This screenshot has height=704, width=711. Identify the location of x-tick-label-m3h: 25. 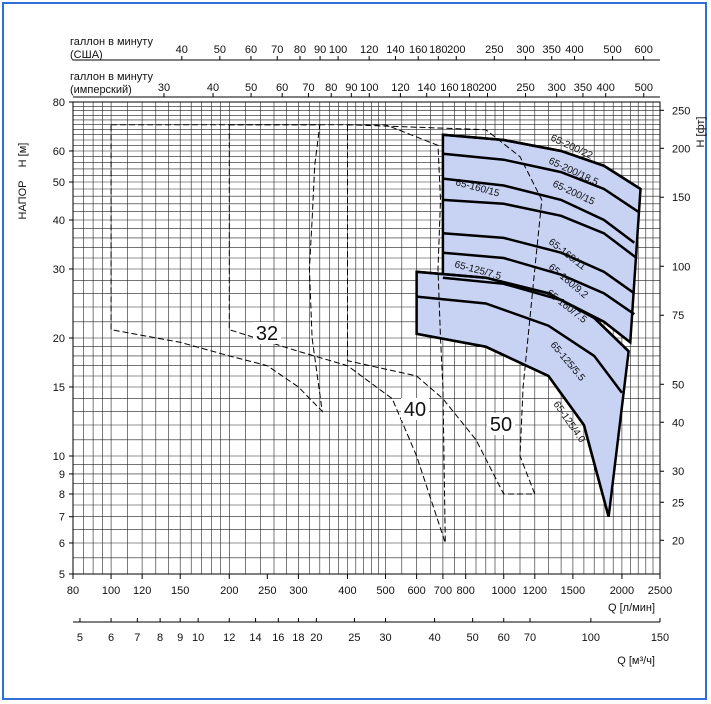
(354, 638).